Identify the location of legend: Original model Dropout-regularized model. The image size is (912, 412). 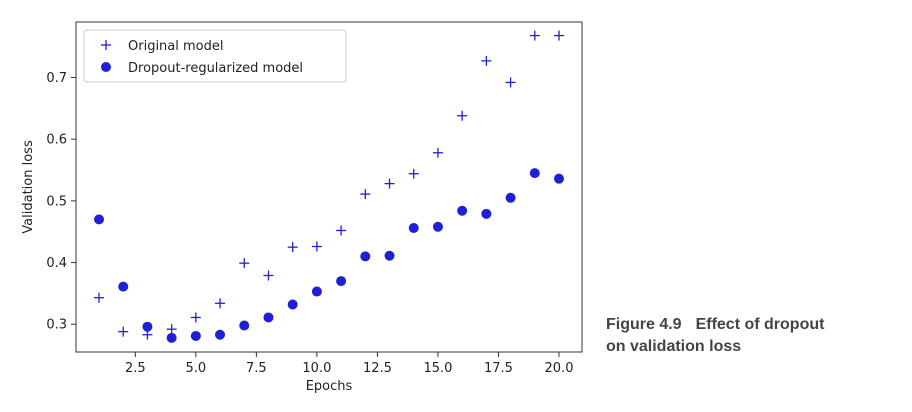
(215, 56).